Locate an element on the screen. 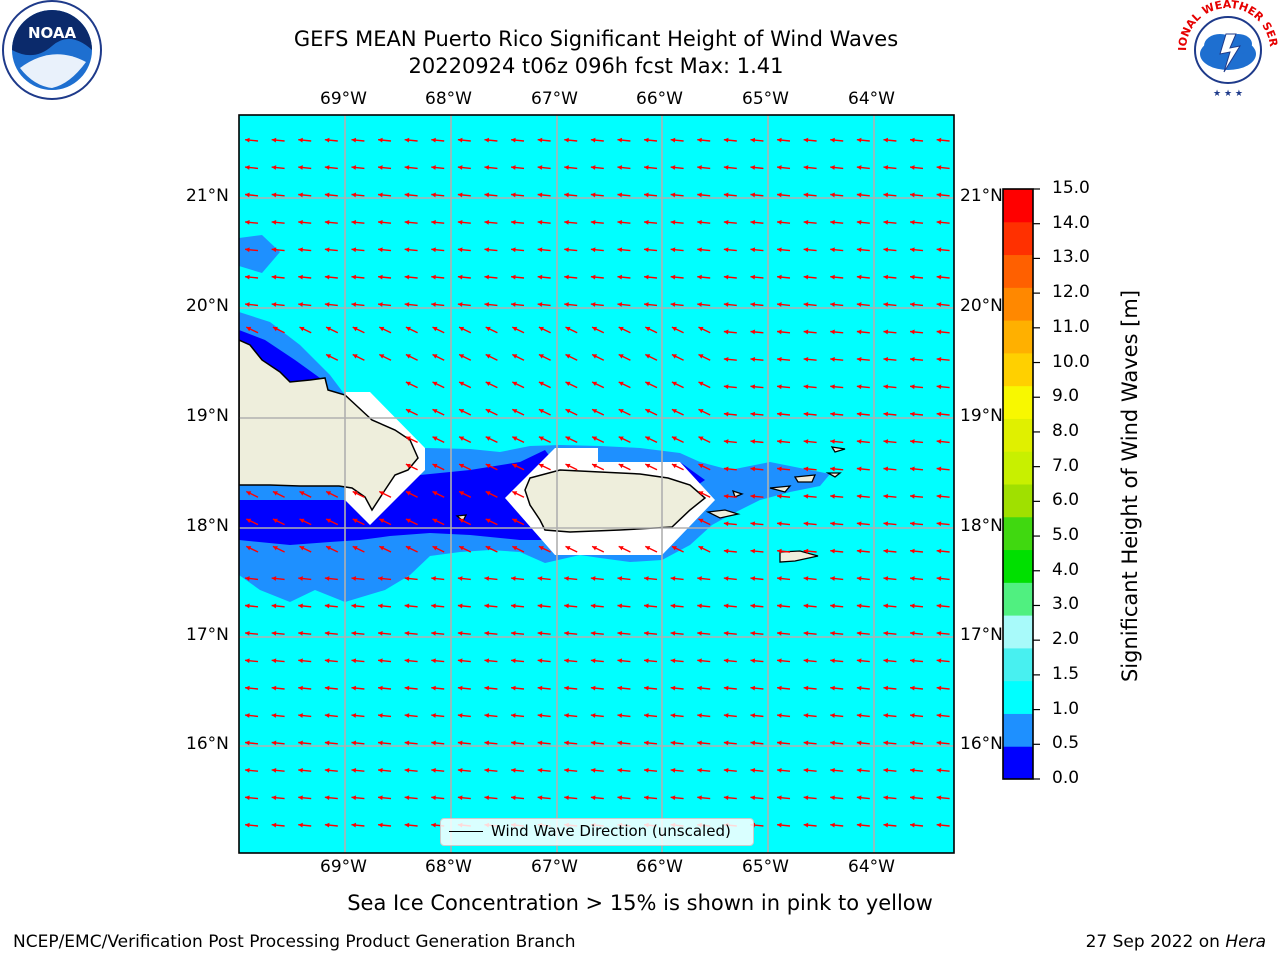 This screenshot has height=960, width=1280. lat-label-right: 16°N is located at coordinates (981, 744).